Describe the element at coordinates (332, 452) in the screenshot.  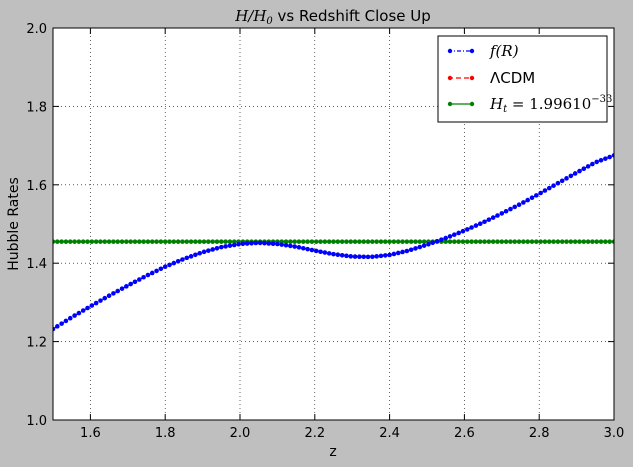
I see `x-axis-label: z` at that location.